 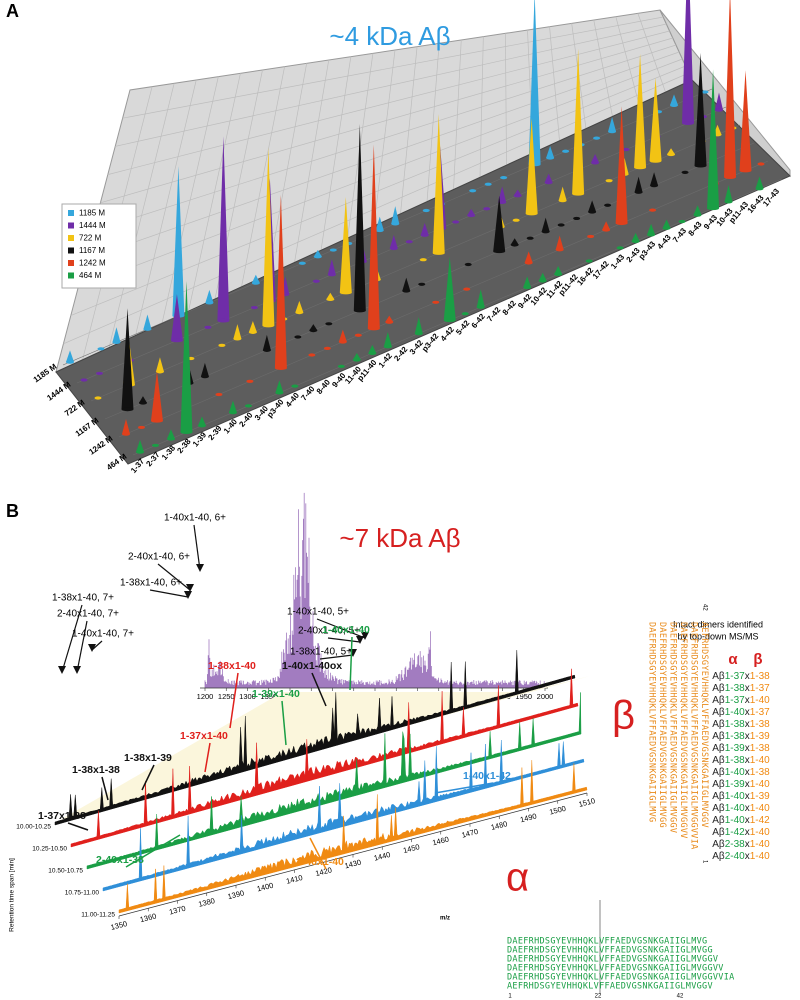 I want to click on x-tick-label: 1470, so click(x=470, y=833).